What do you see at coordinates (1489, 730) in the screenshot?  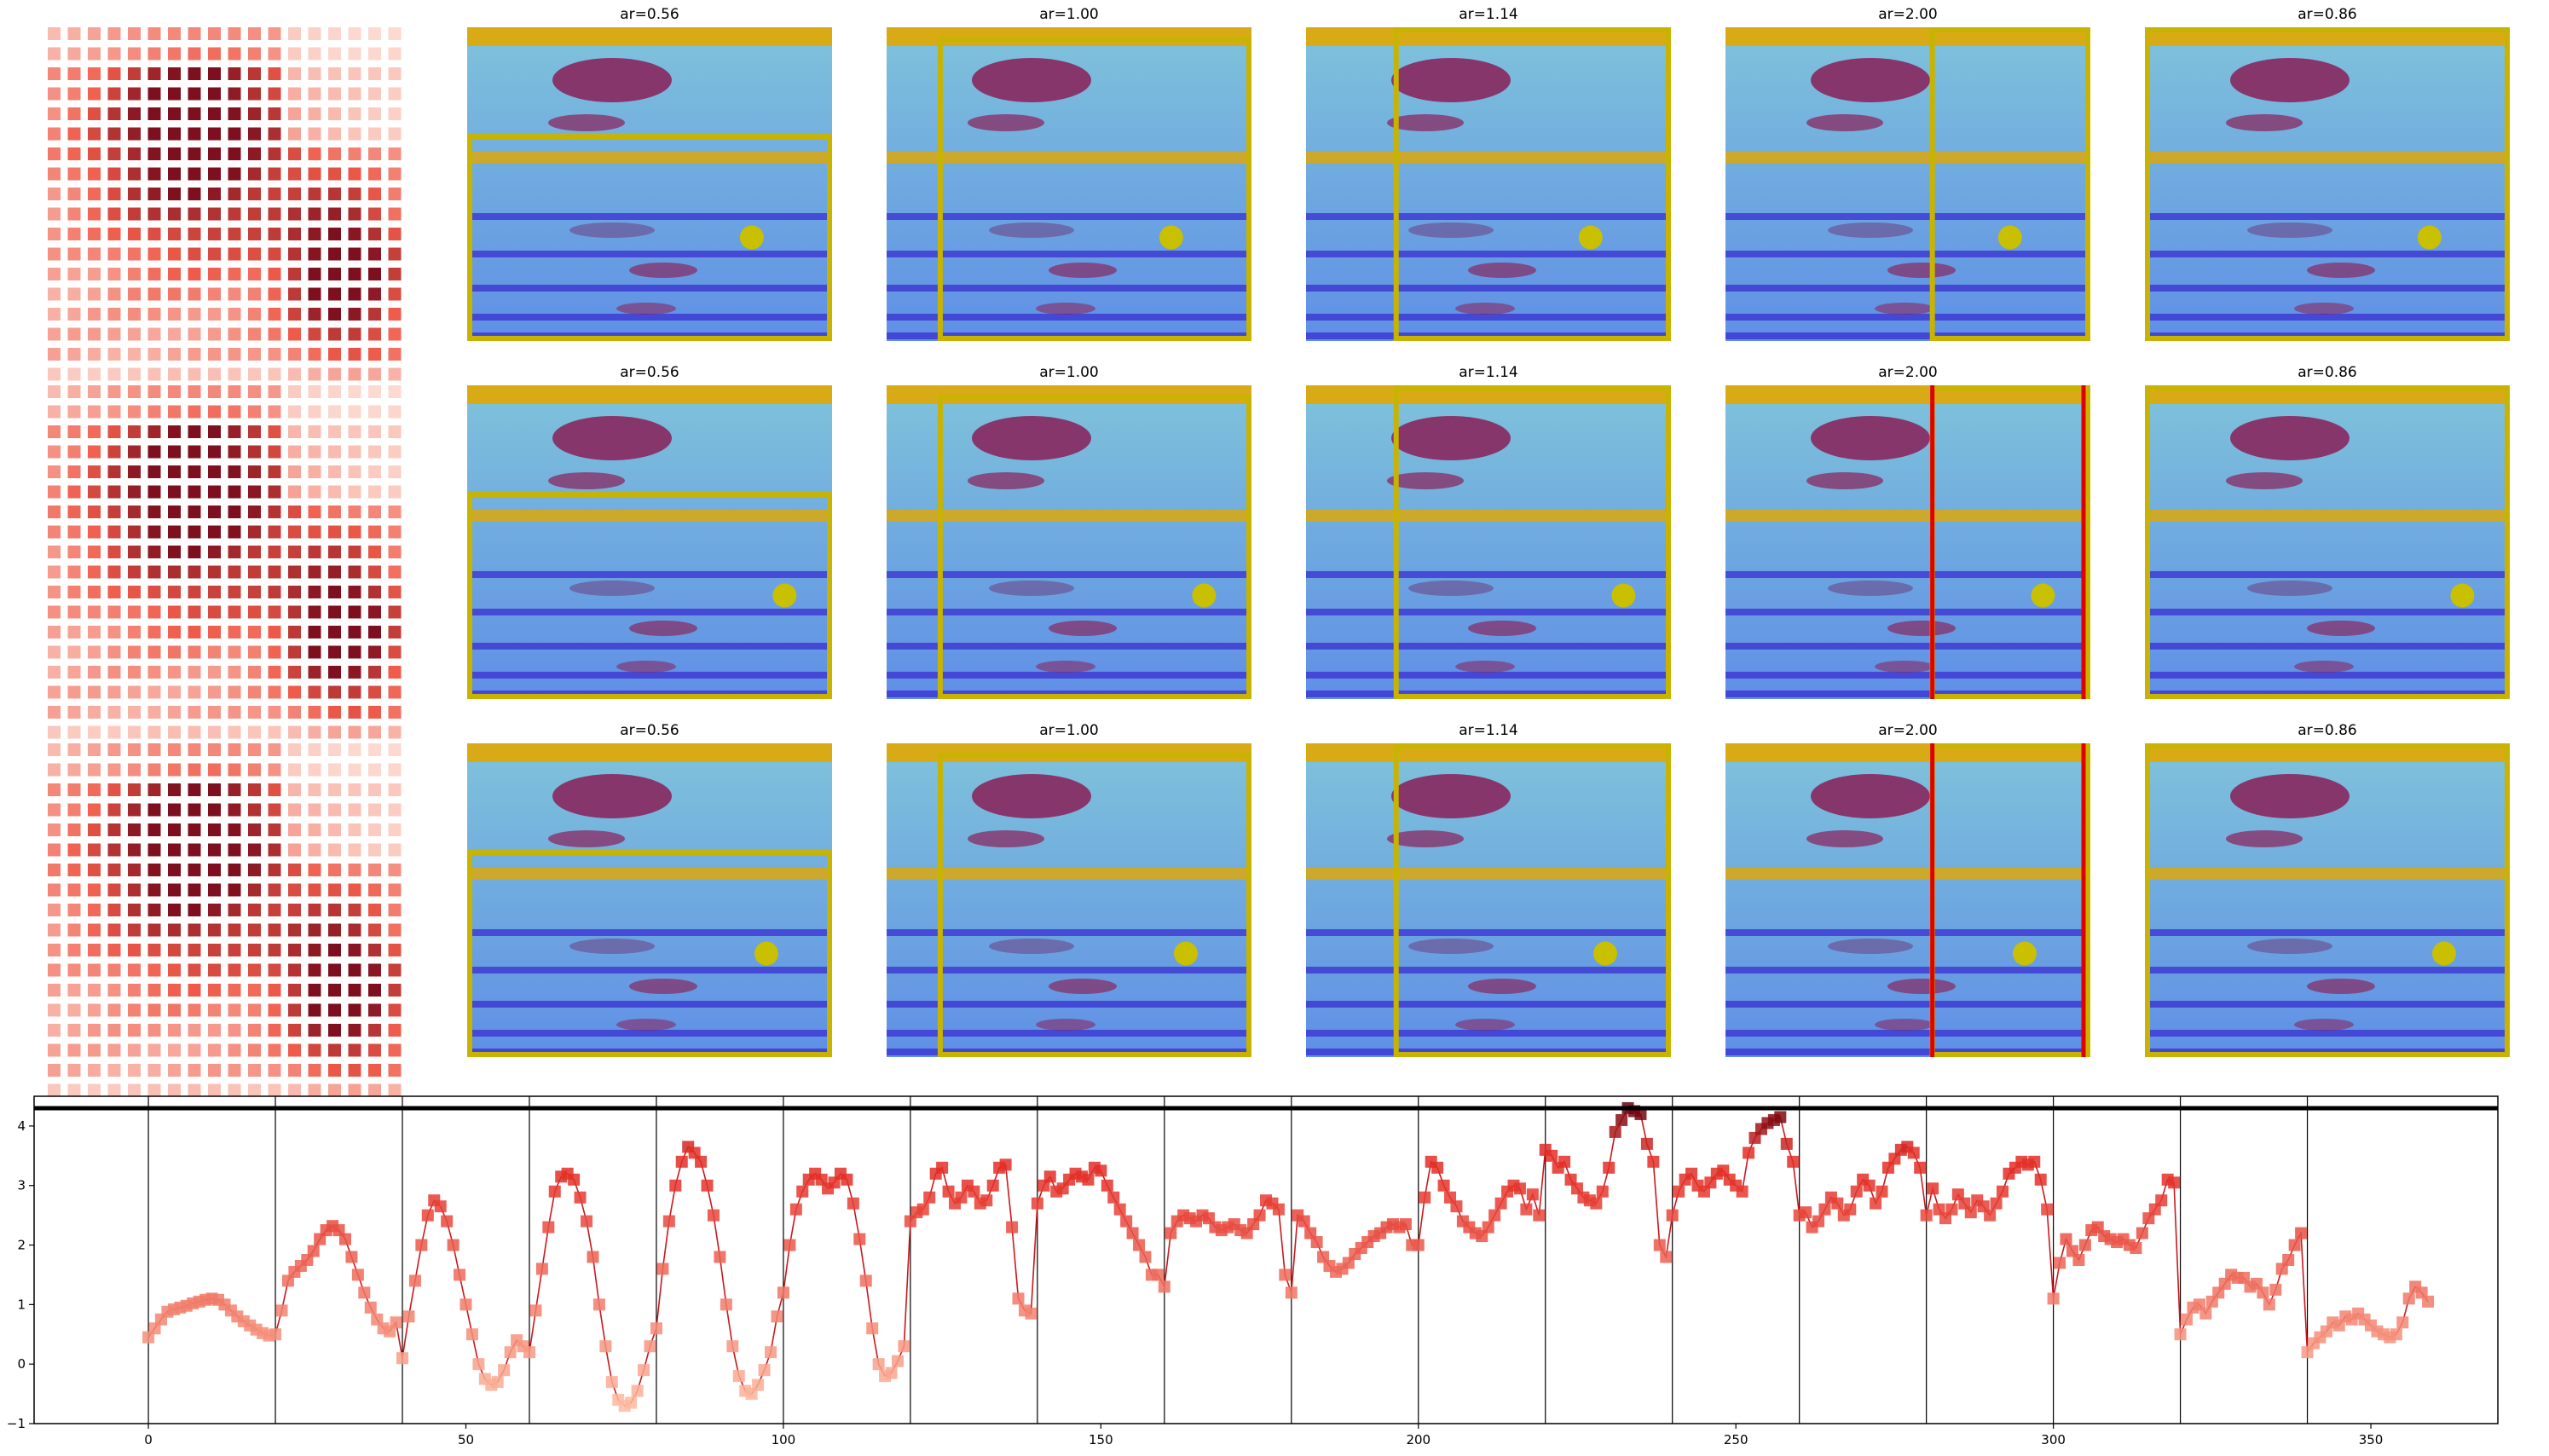 I see `panel-title: ar=1.14` at bounding box center [1489, 730].